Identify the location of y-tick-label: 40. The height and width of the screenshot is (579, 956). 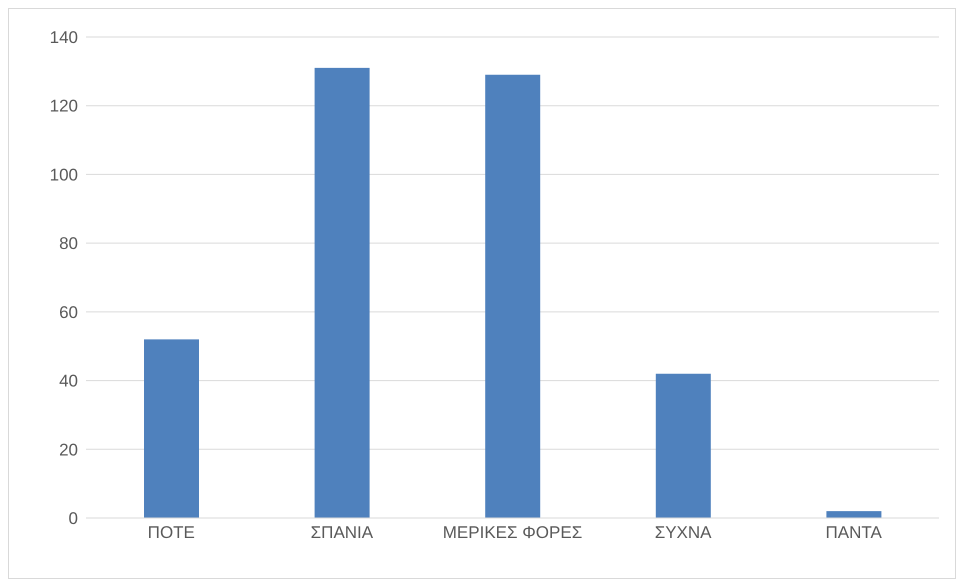
(68, 381).